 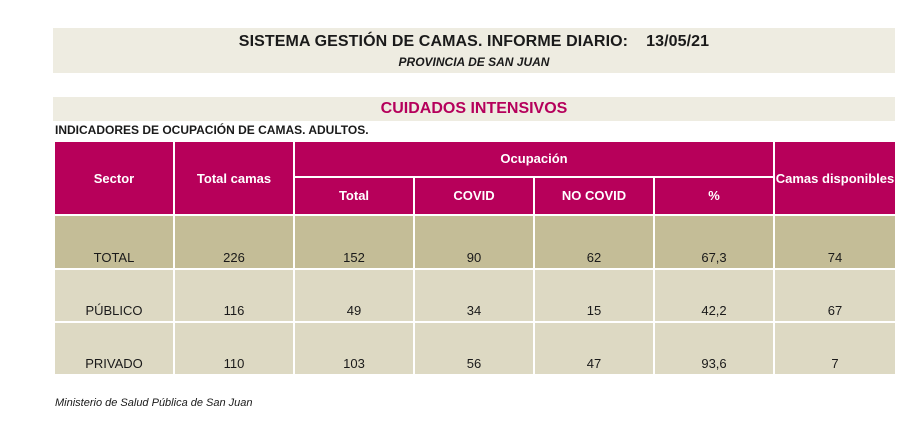 I want to click on table-row: PRIVADO 110 103 56 47 93,6 7, so click(x=475, y=348).